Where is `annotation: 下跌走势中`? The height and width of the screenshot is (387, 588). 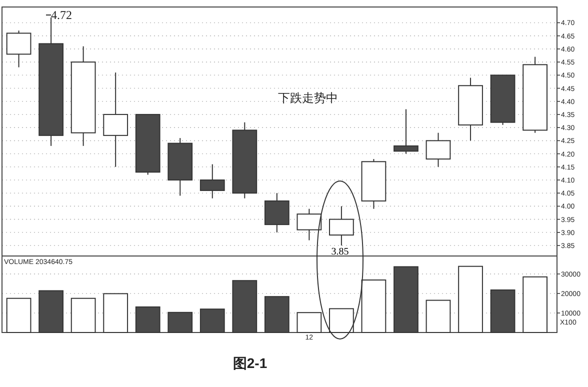
annotation: 下跌走势中 is located at coordinates (308, 98).